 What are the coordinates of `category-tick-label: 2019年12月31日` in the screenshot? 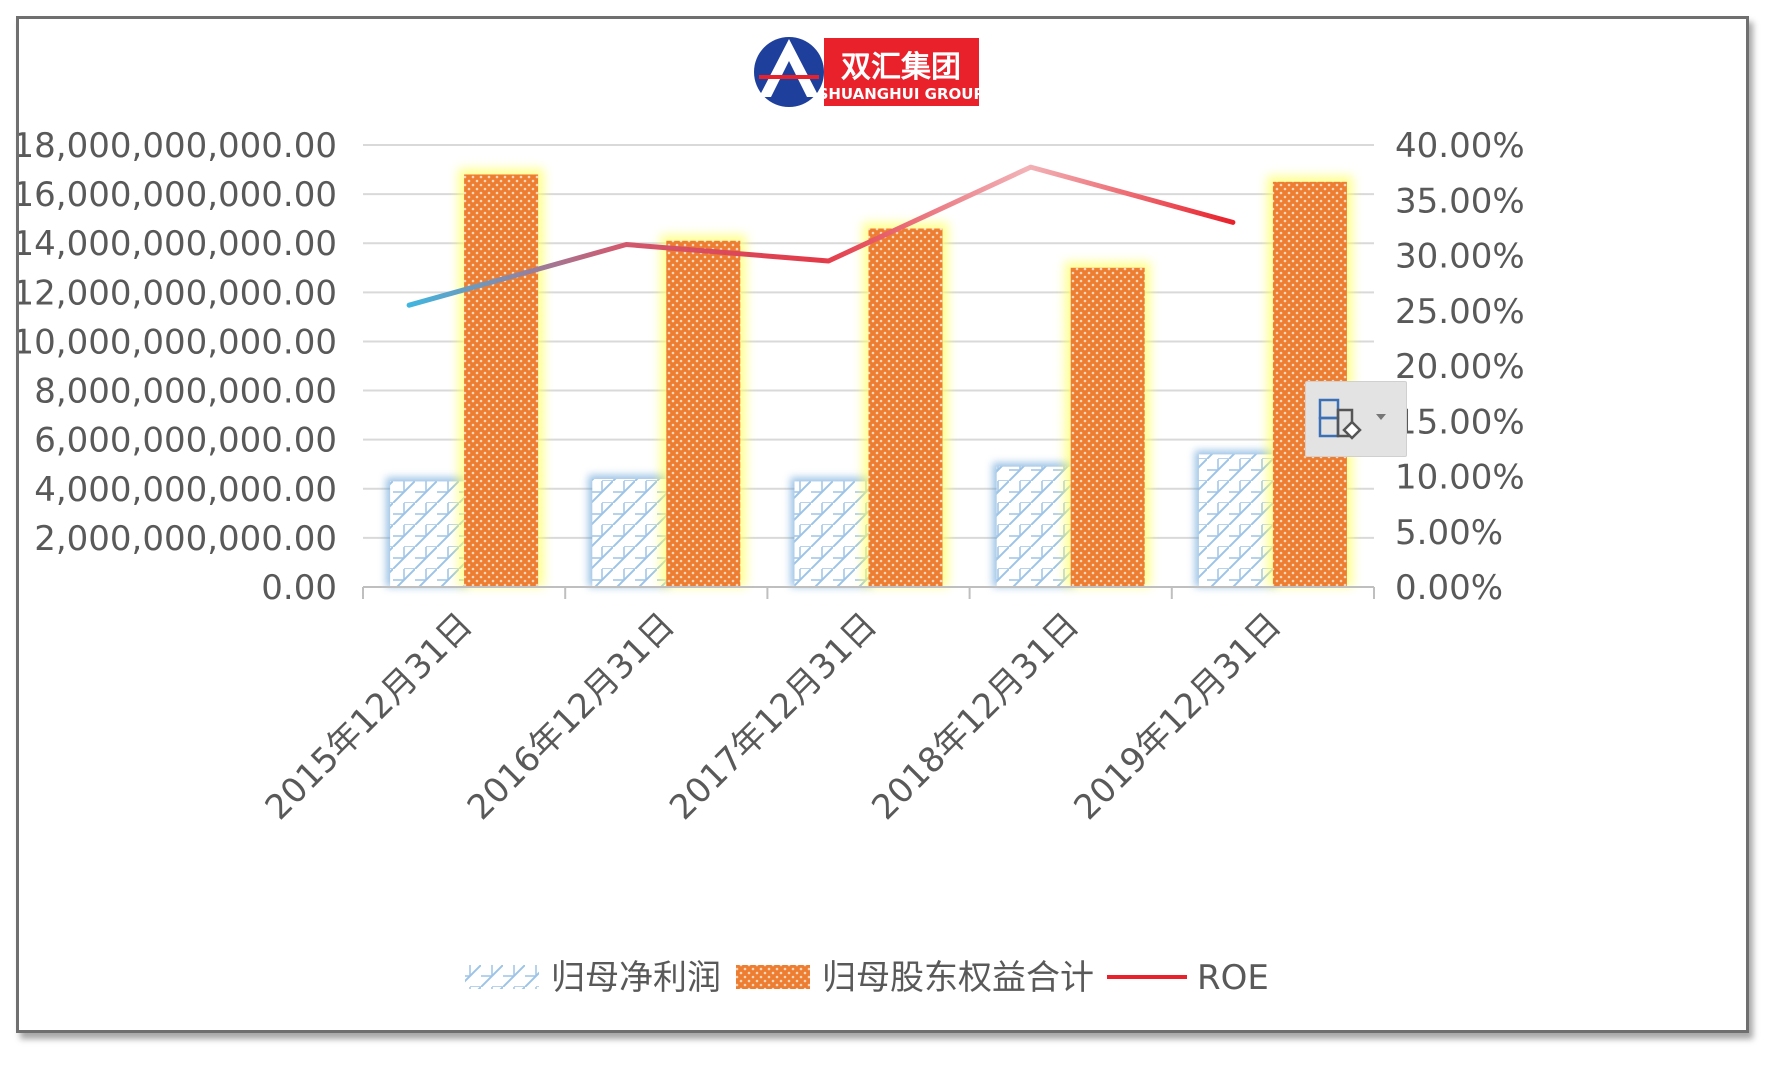 It's located at (1177, 716).